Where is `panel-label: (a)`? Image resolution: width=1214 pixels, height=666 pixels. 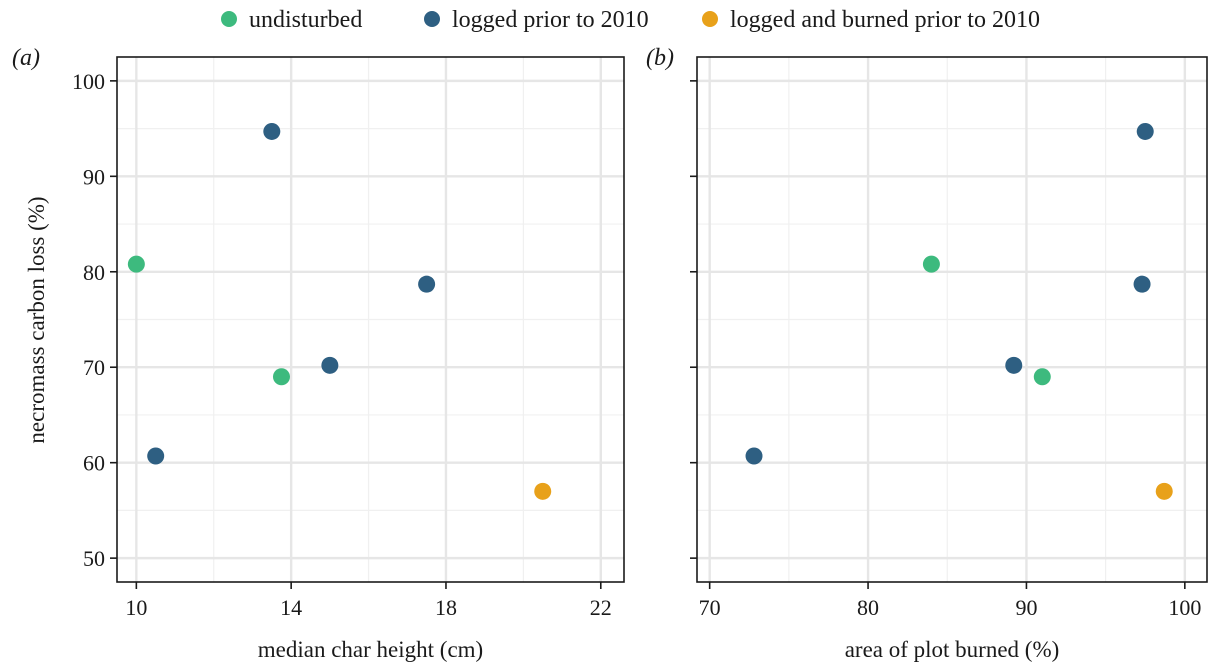
panel-label: (a) is located at coordinates (26, 58).